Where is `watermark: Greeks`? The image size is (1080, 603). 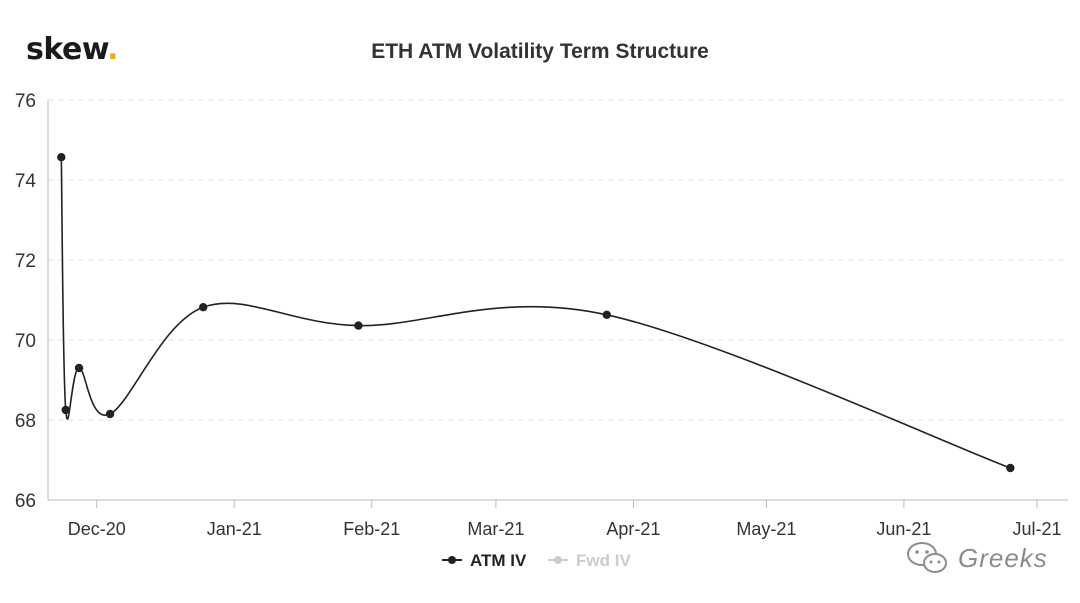 watermark: Greeks is located at coordinates (977, 558).